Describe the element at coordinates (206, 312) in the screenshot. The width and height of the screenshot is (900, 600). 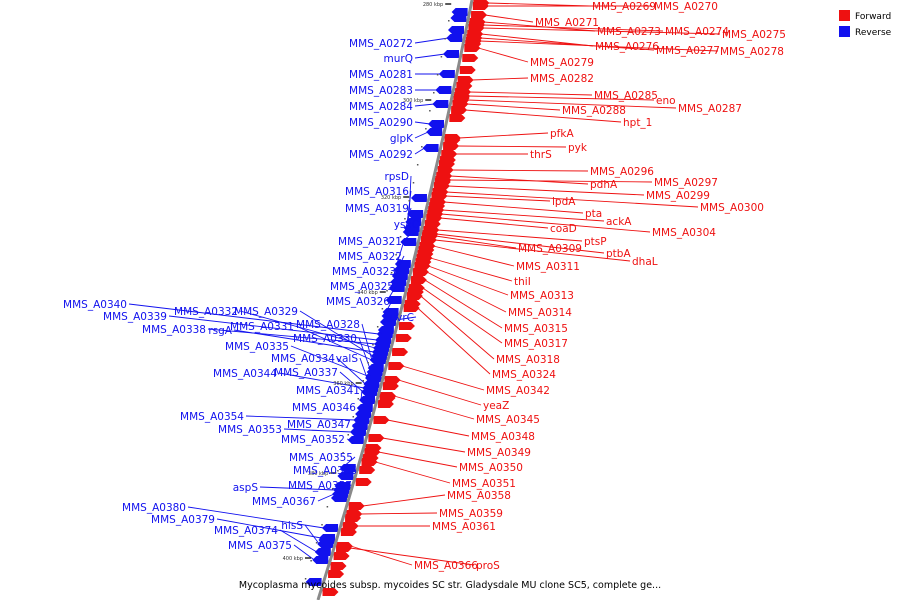
I see `reverse-gene-label: MMS_A0332` at that location.